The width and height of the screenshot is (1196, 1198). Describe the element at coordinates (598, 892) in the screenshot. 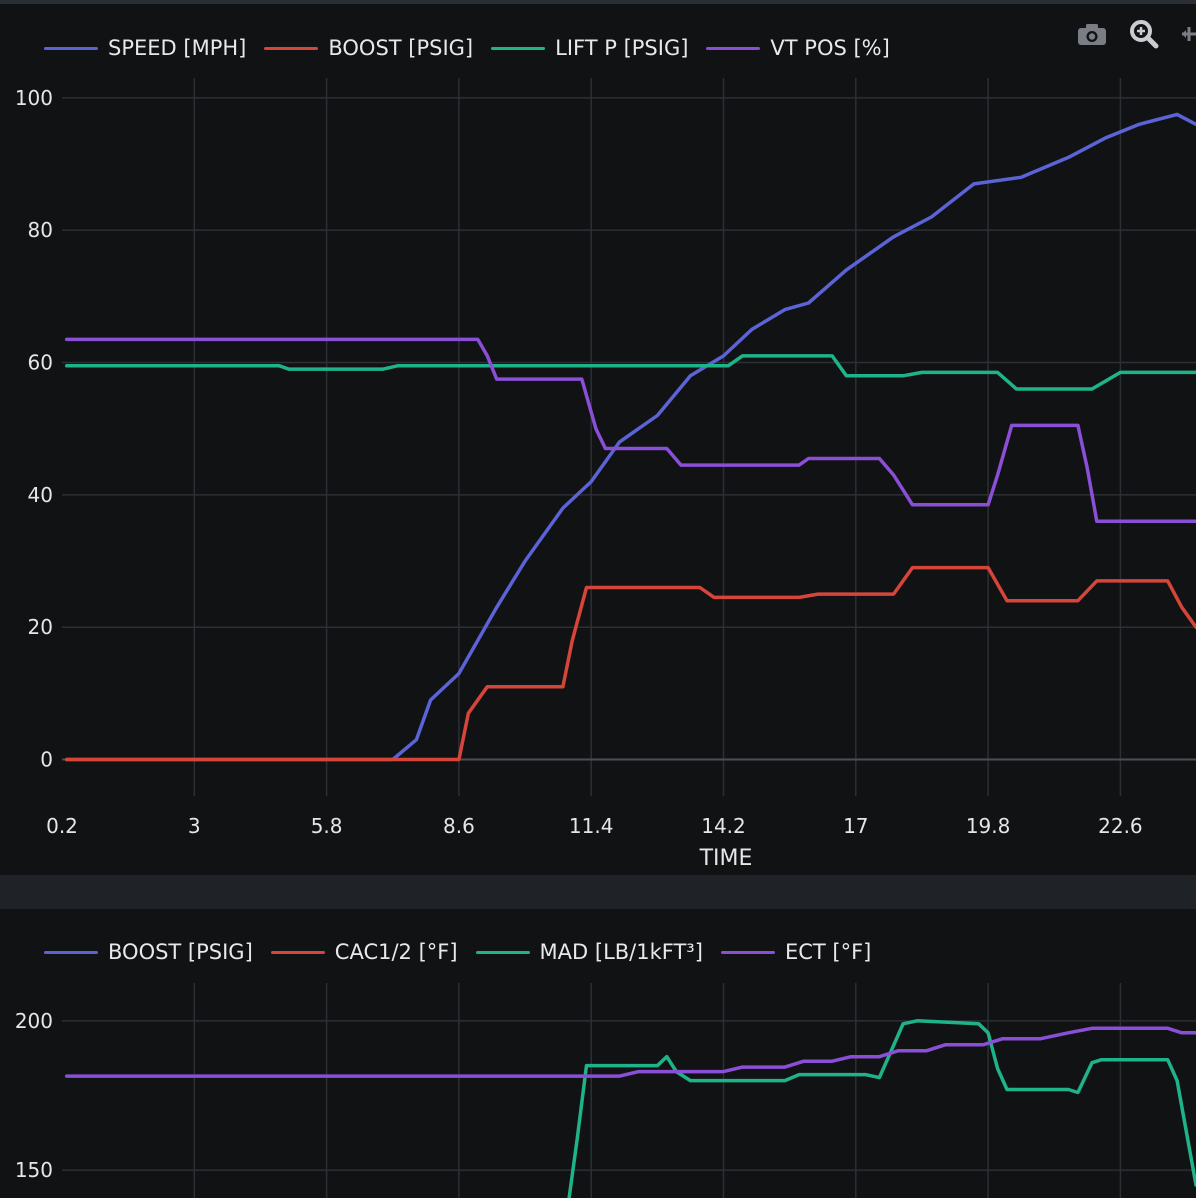

I see `panel-divider` at that location.